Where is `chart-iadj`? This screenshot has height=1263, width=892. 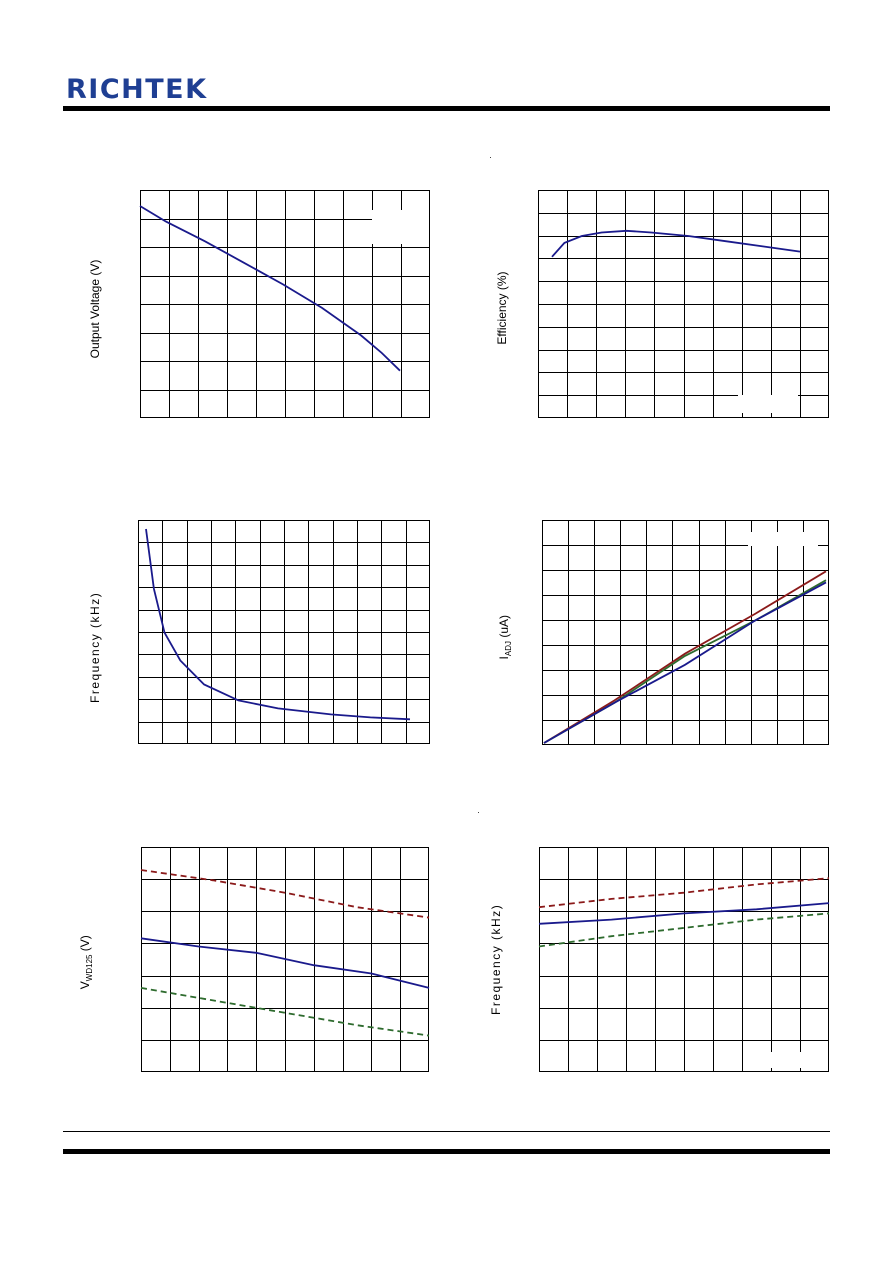 chart-iadj is located at coordinates (685, 632).